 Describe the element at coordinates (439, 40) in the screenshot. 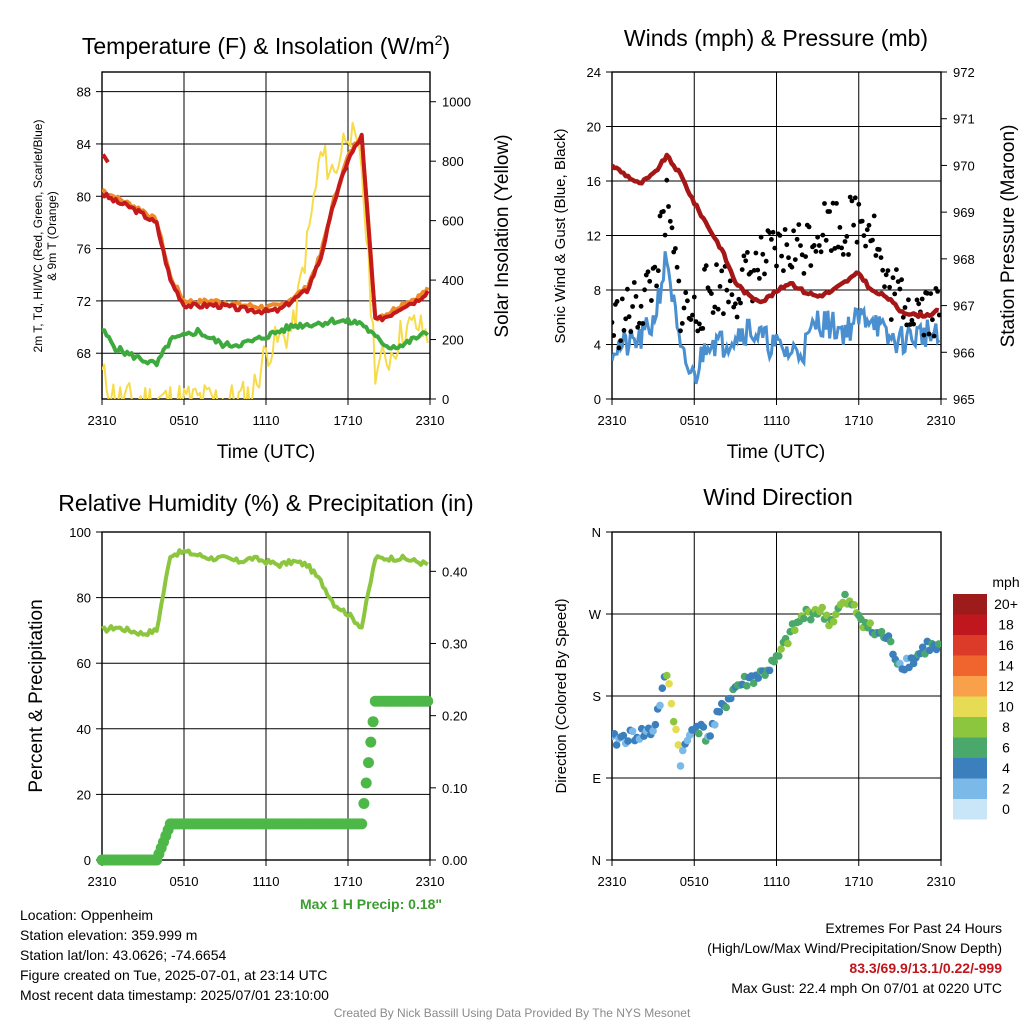

I see `title-superscript: 2` at that location.